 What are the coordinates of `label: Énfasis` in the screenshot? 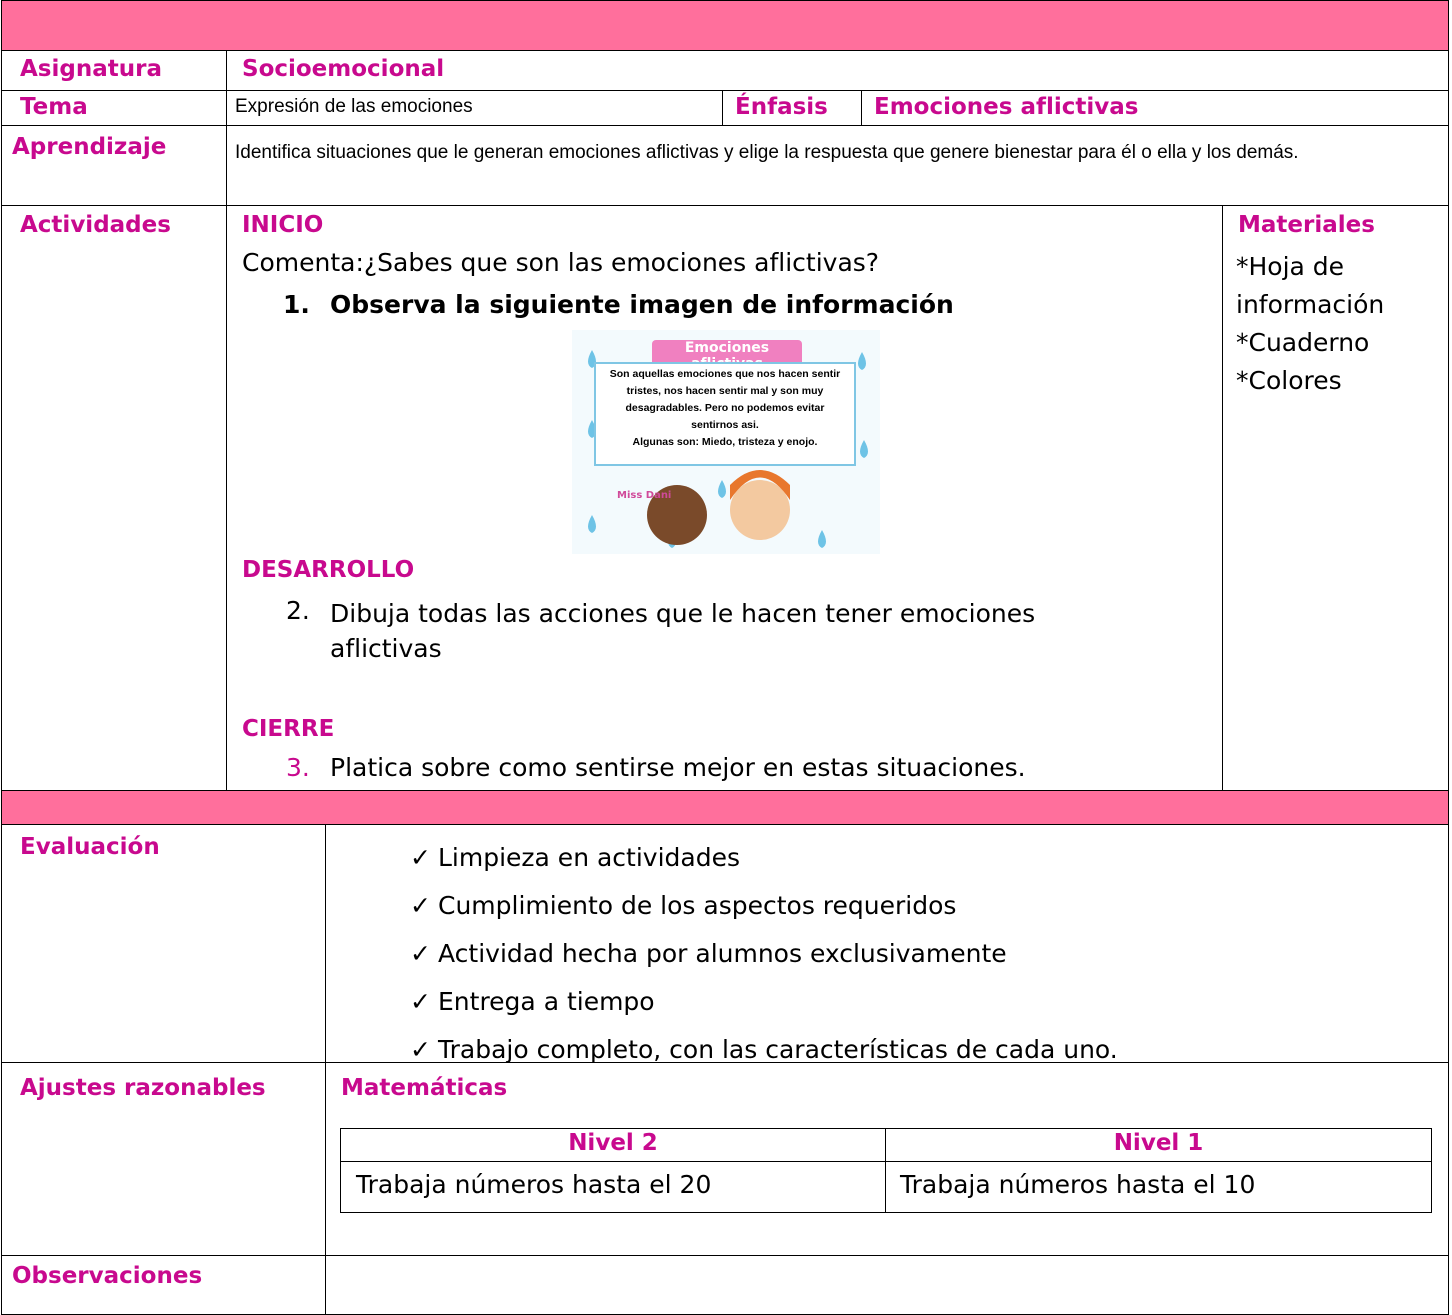 It's located at (781, 107).